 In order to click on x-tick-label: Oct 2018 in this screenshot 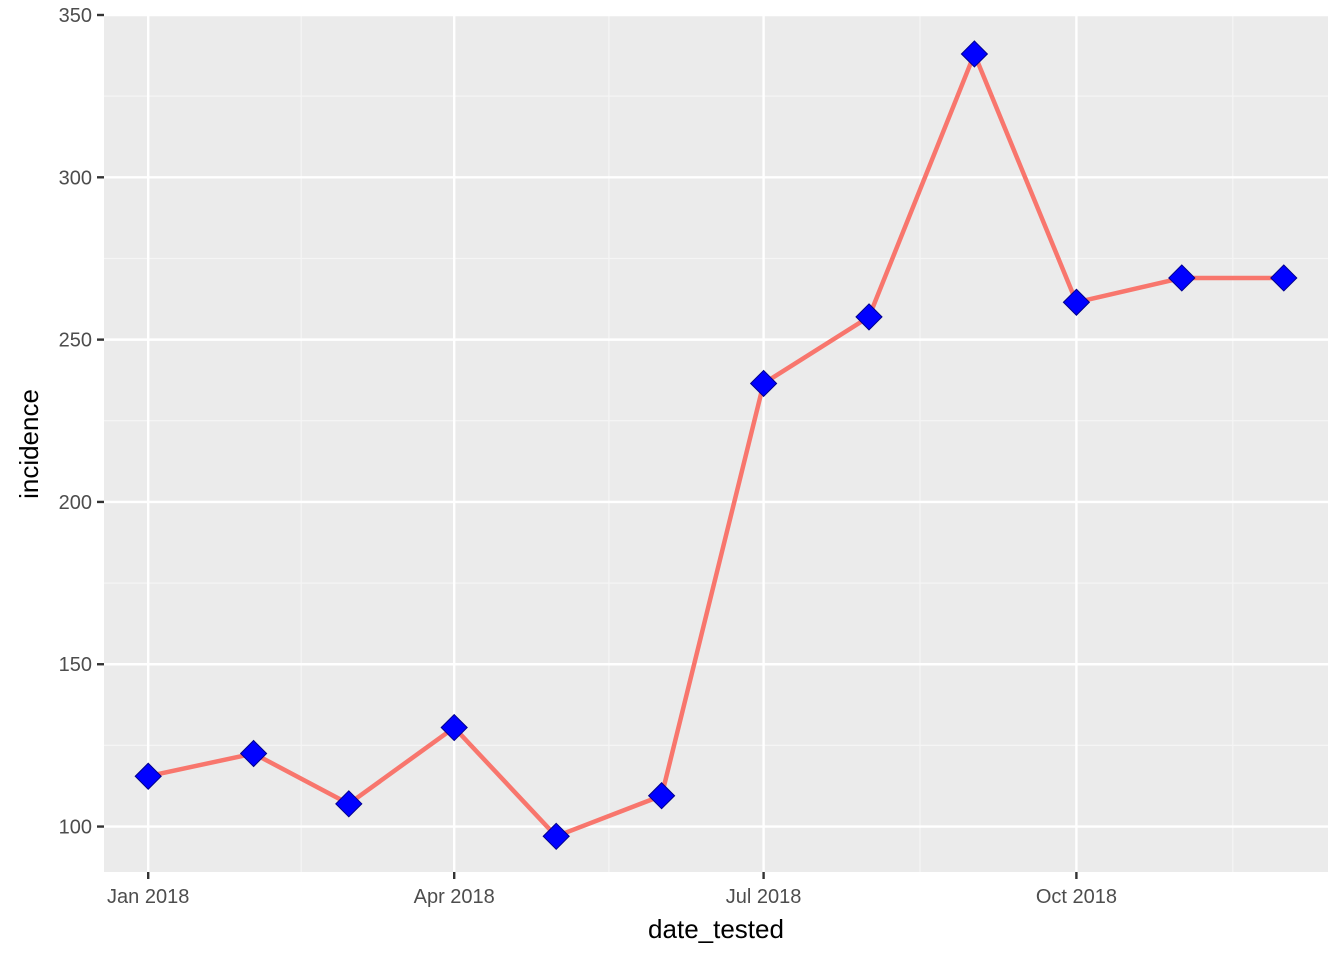, I will do `click(1076, 897)`.